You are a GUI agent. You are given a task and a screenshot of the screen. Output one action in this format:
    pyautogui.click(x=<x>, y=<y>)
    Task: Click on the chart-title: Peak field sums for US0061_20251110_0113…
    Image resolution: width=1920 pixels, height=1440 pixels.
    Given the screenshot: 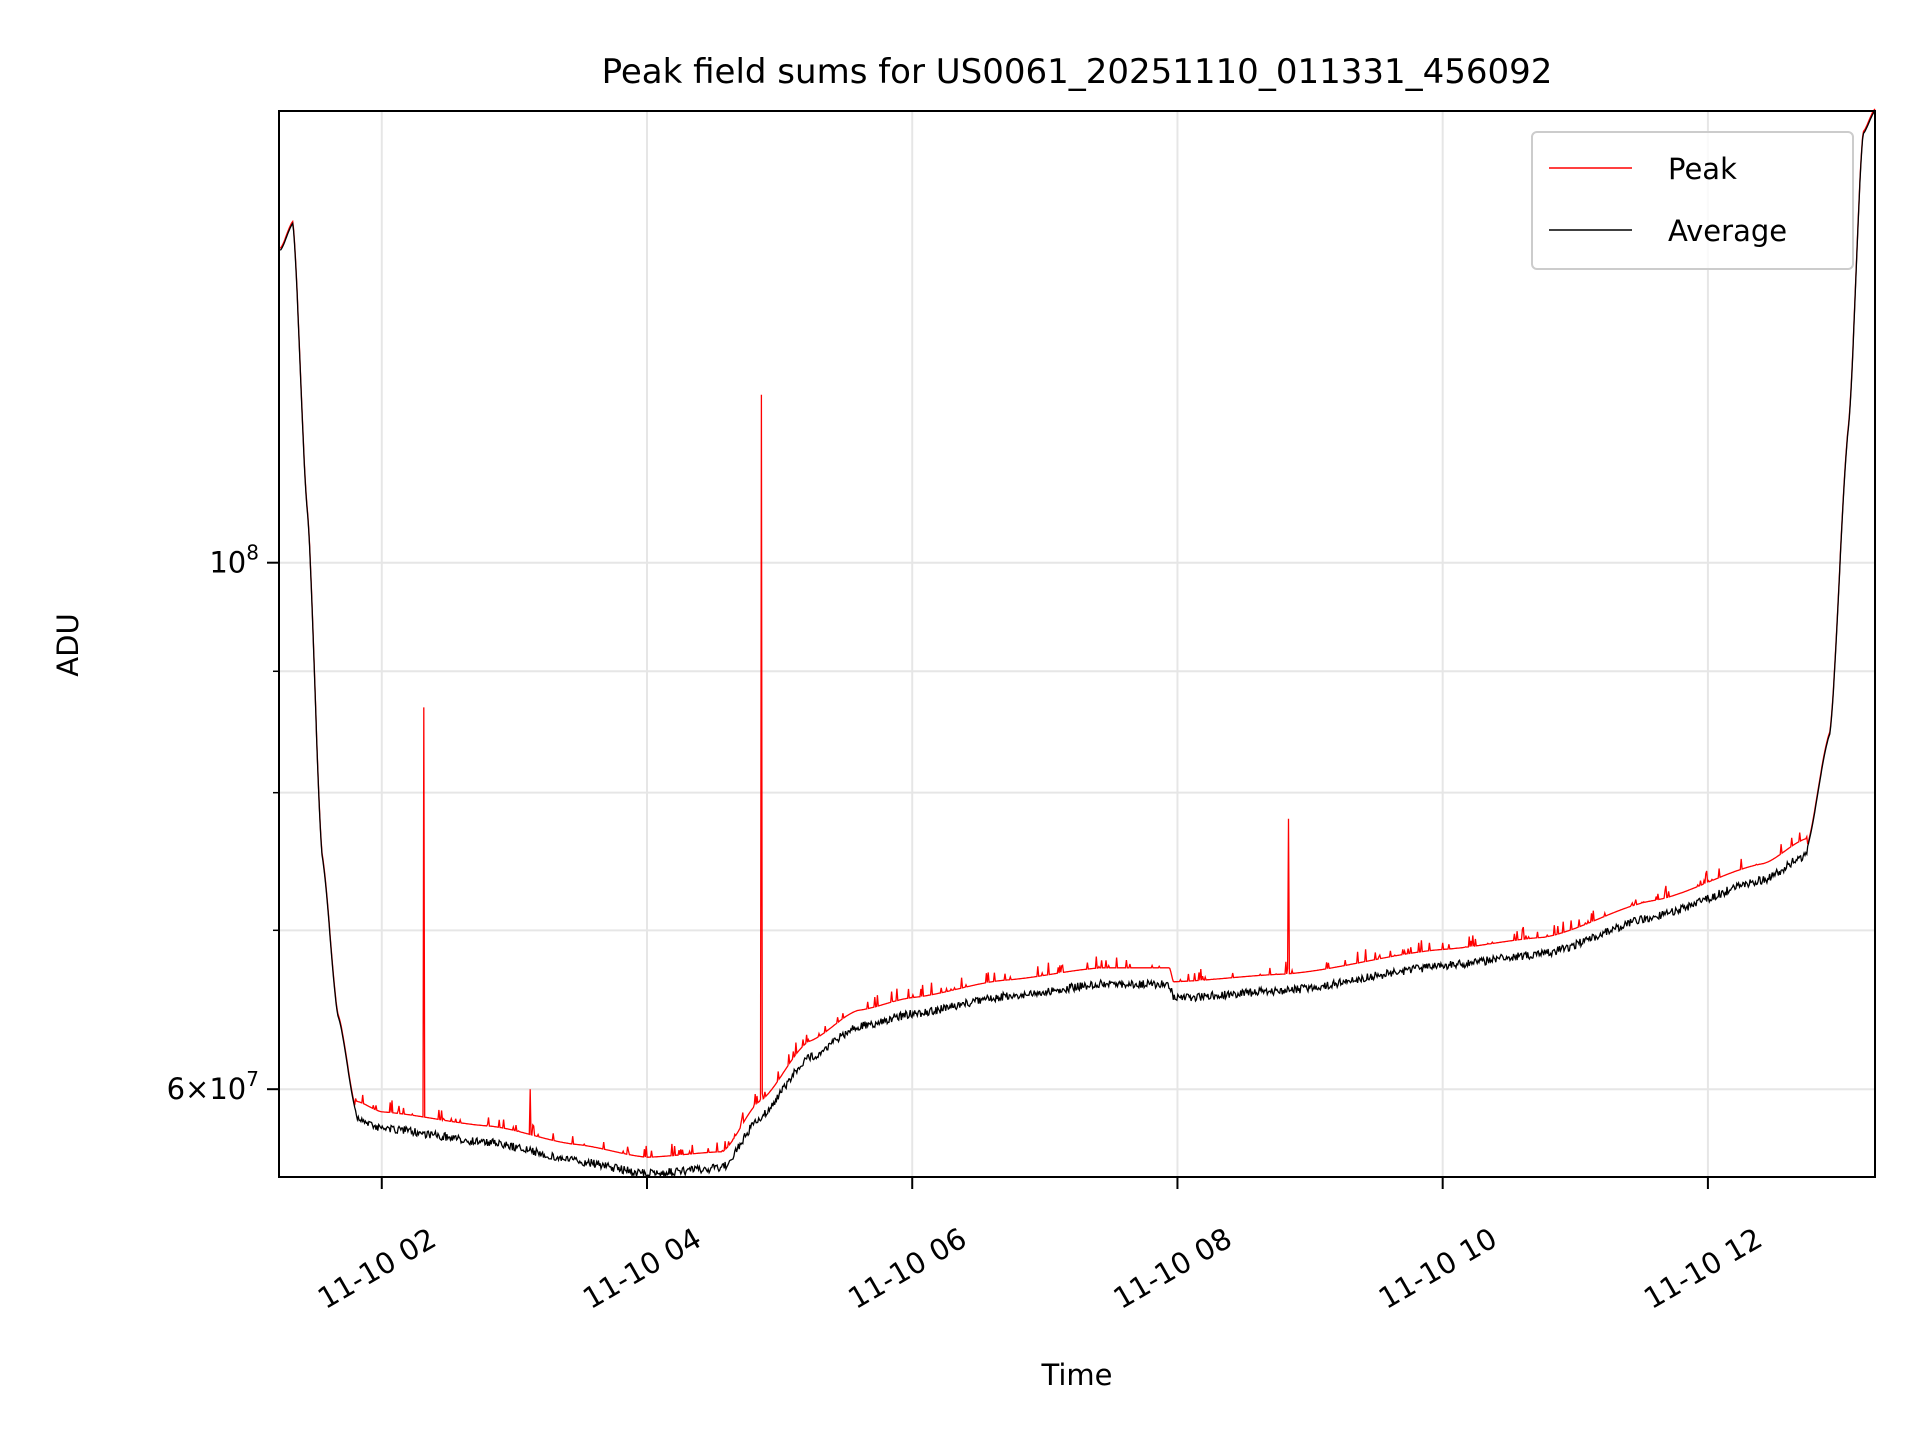 What is the action you would take?
    pyautogui.click(x=1077, y=72)
    